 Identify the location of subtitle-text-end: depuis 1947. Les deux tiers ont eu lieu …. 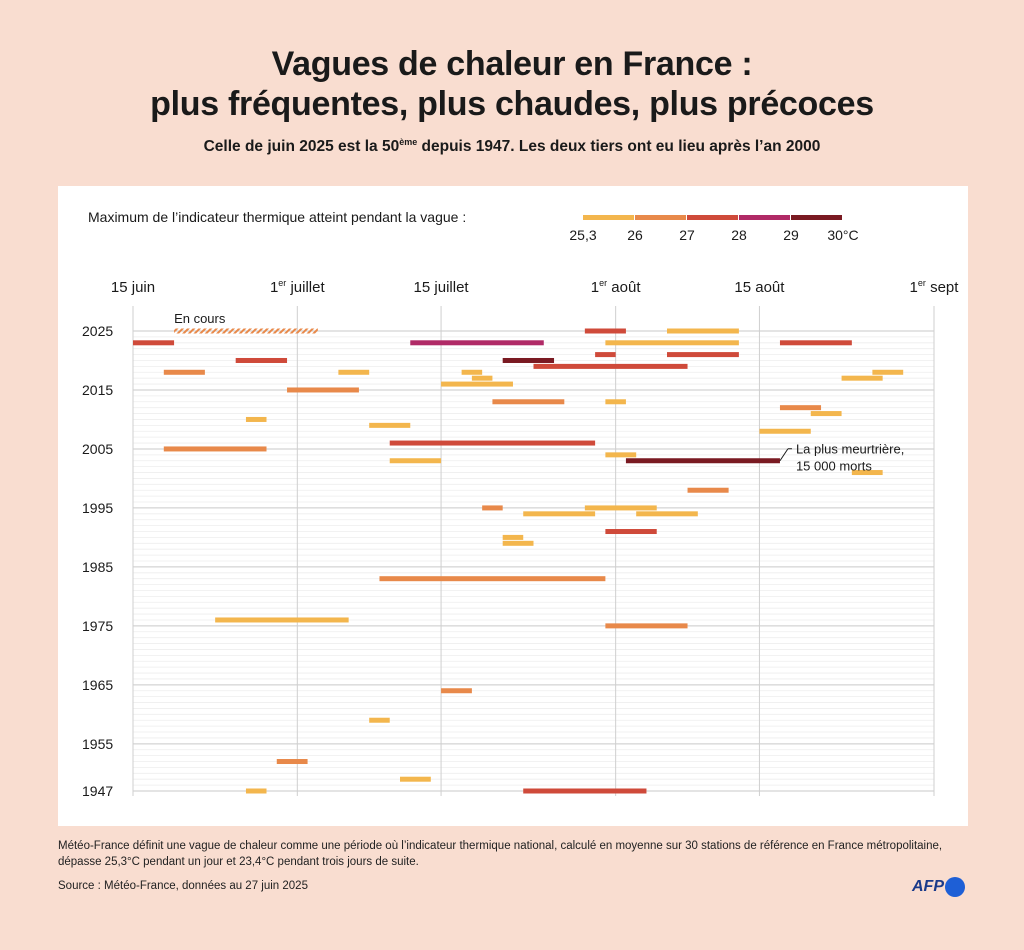
(619, 147).